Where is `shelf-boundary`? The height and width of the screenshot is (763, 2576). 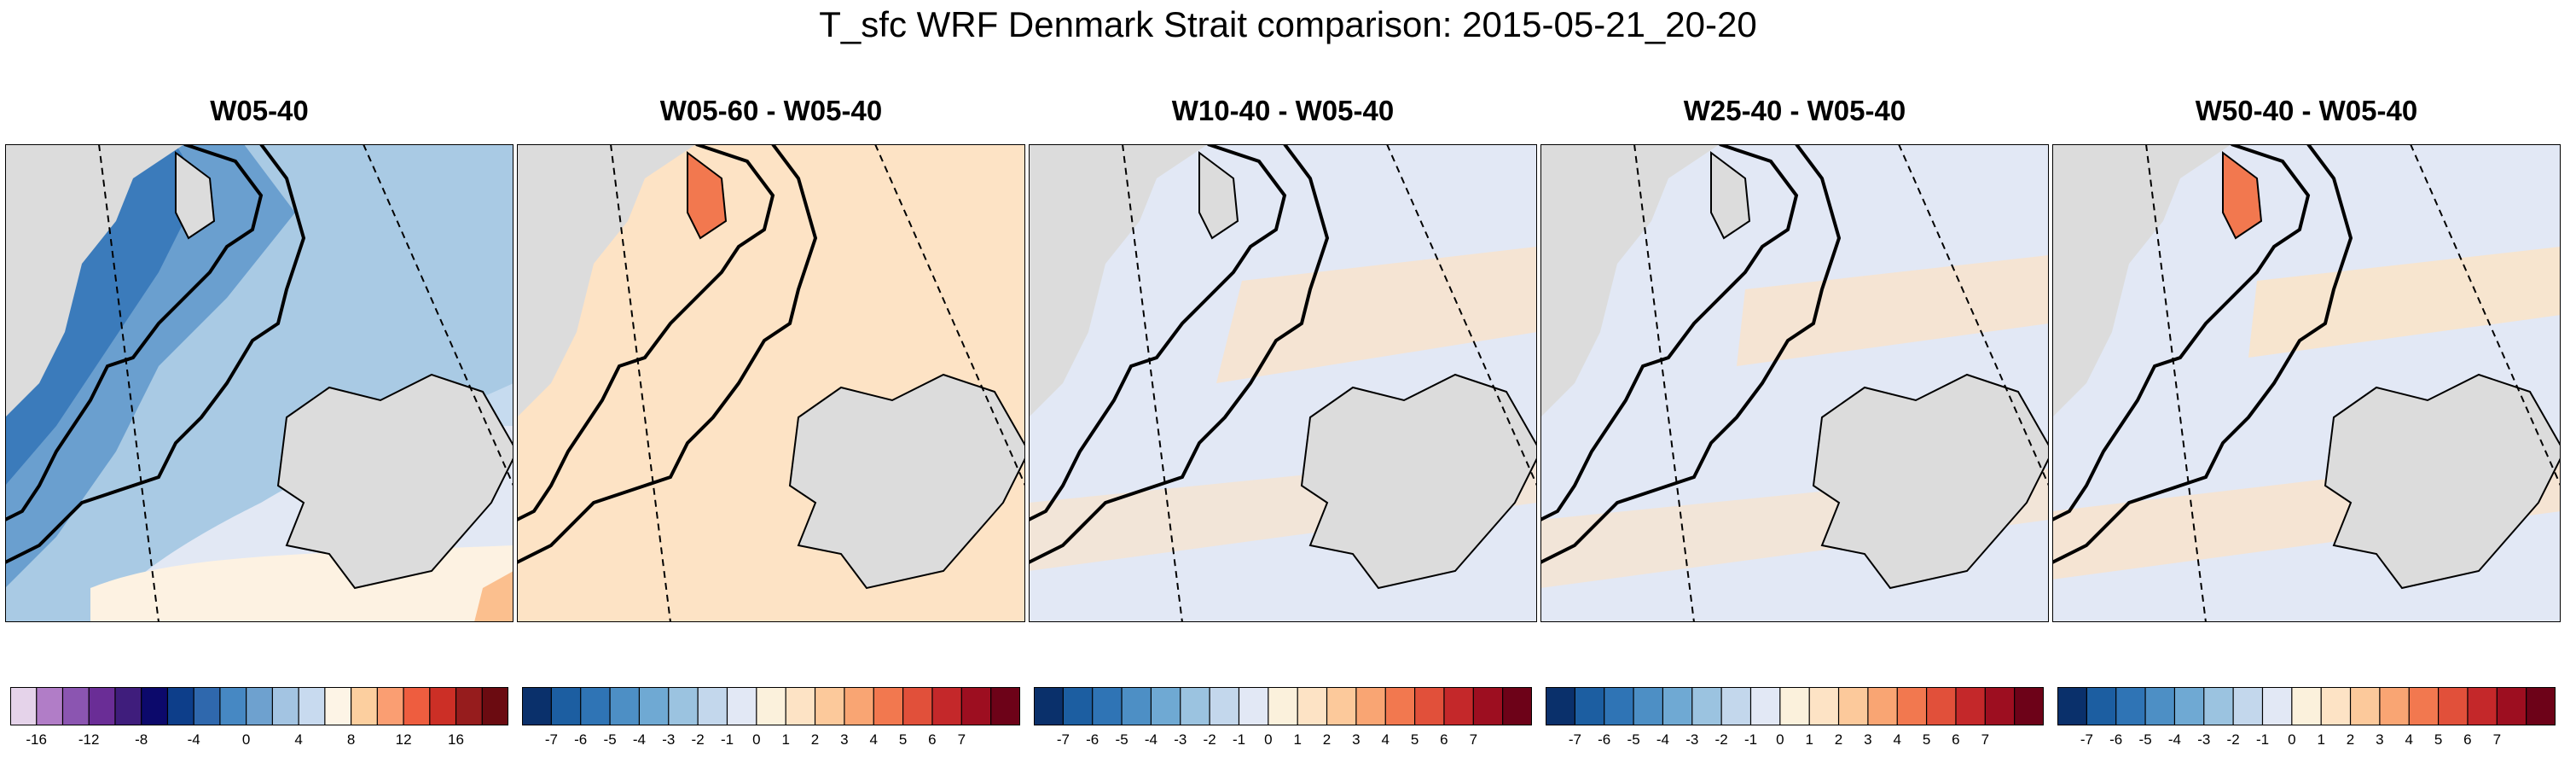
shelf-boundary is located at coordinates (1669, 332).